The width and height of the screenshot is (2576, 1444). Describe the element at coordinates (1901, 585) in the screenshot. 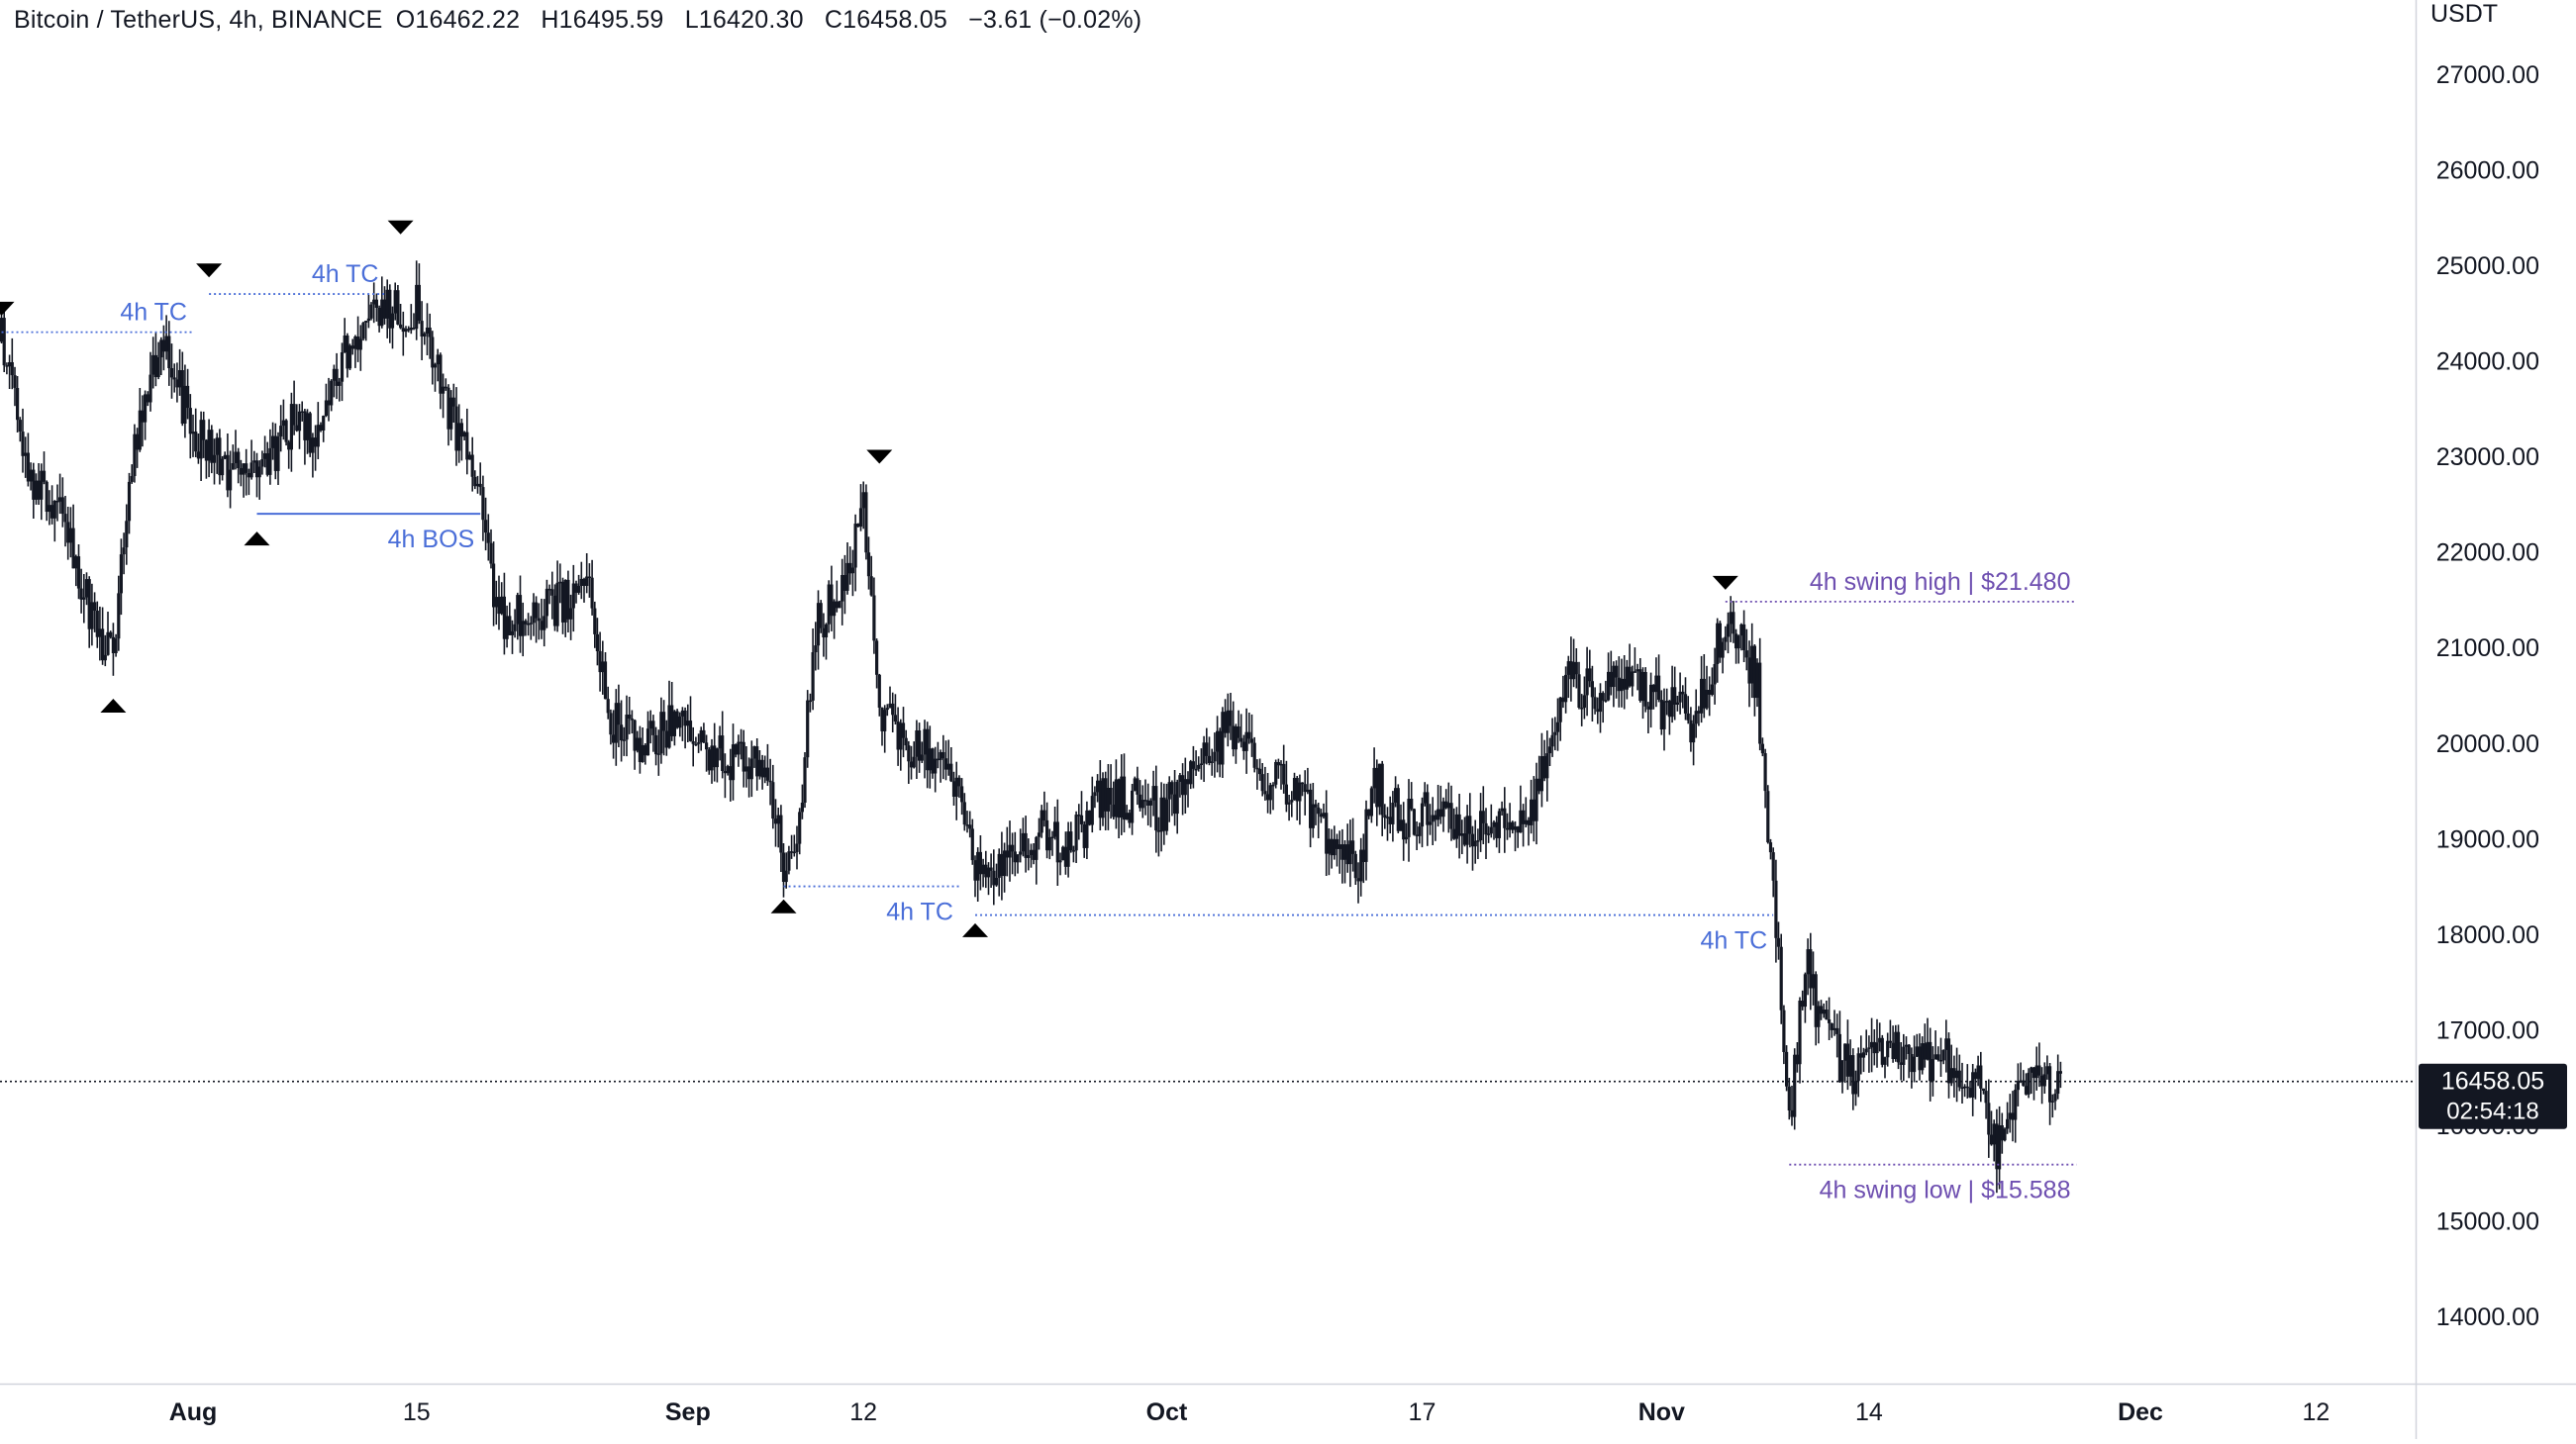

I see `swing-level-annotation: 4h swing high | $21.480` at that location.